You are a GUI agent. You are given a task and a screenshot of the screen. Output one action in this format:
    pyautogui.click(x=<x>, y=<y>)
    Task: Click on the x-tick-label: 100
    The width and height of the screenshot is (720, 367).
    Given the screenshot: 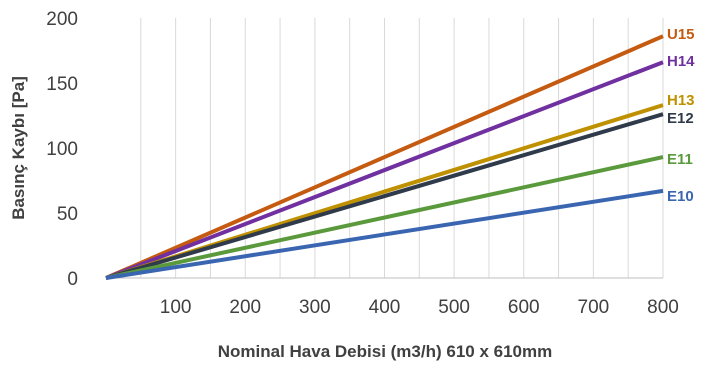 What is the action you would take?
    pyautogui.click(x=176, y=307)
    